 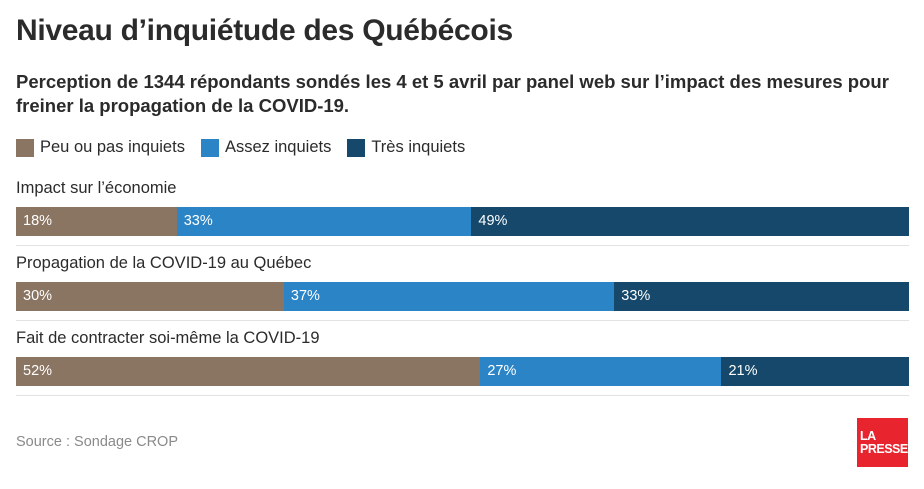 What do you see at coordinates (690, 221) in the screenshot?
I see `bar-segment: 49%` at bounding box center [690, 221].